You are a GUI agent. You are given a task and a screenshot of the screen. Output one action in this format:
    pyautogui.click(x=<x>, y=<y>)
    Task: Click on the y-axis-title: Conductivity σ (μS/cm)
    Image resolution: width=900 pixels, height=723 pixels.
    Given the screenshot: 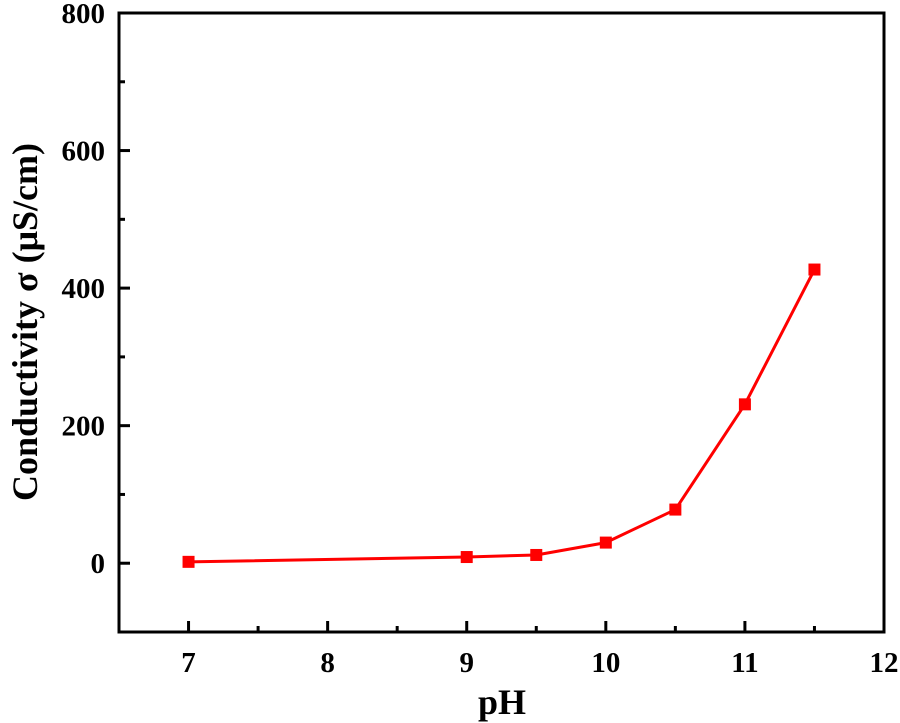 What is the action you would take?
    pyautogui.click(x=25, y=322)
    